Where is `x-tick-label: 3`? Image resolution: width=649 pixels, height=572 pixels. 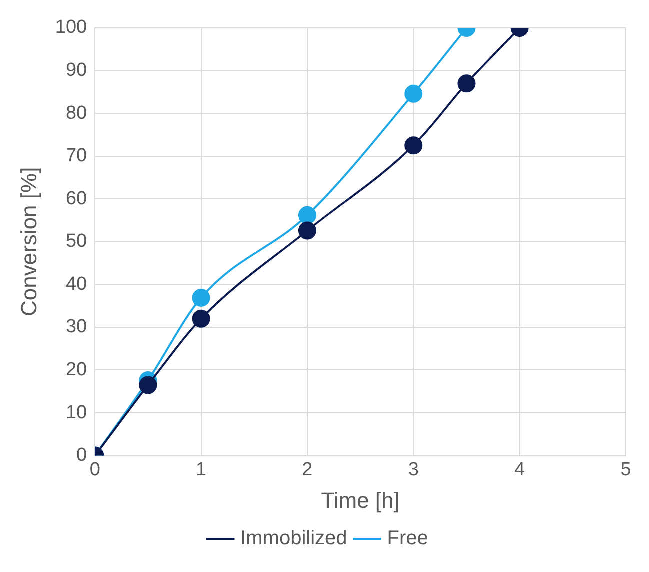
x-tick-label: 3 is located at coordinates (413, 469).